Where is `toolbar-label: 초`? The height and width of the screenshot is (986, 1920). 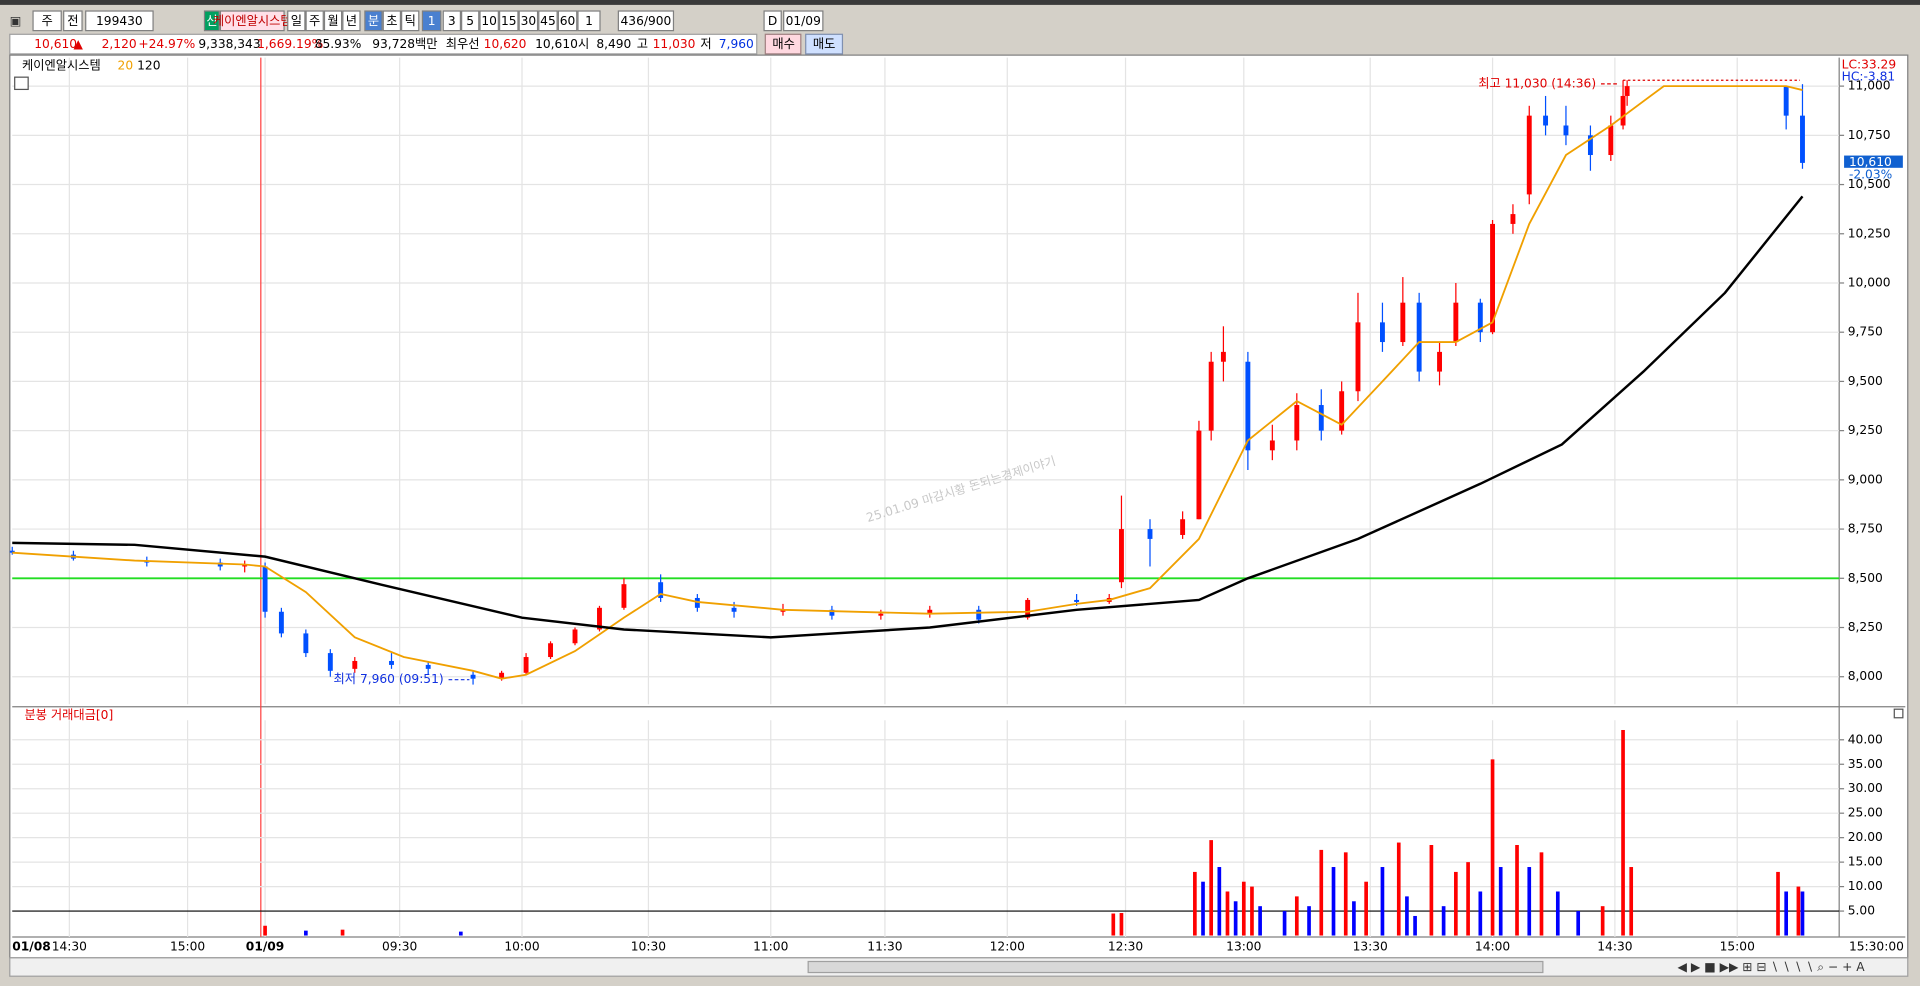 toolbar-label: 초 is located at coordinates (391, 21).